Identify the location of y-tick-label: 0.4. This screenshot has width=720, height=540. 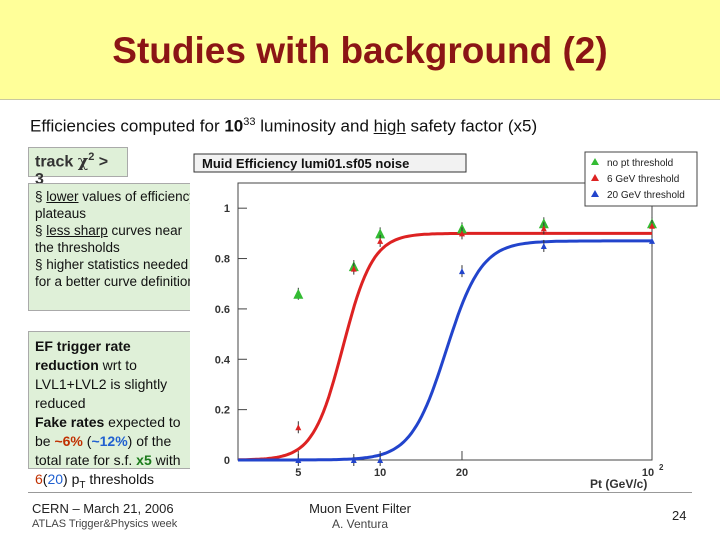
(223, 360).